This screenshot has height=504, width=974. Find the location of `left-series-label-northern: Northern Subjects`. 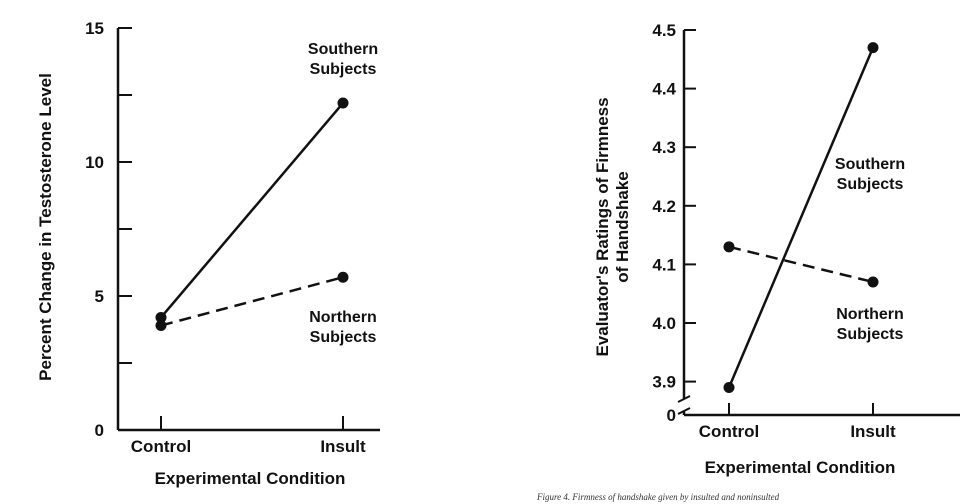

left-series-label-northern: Northern Subjects is located at coordinates (343, 327).